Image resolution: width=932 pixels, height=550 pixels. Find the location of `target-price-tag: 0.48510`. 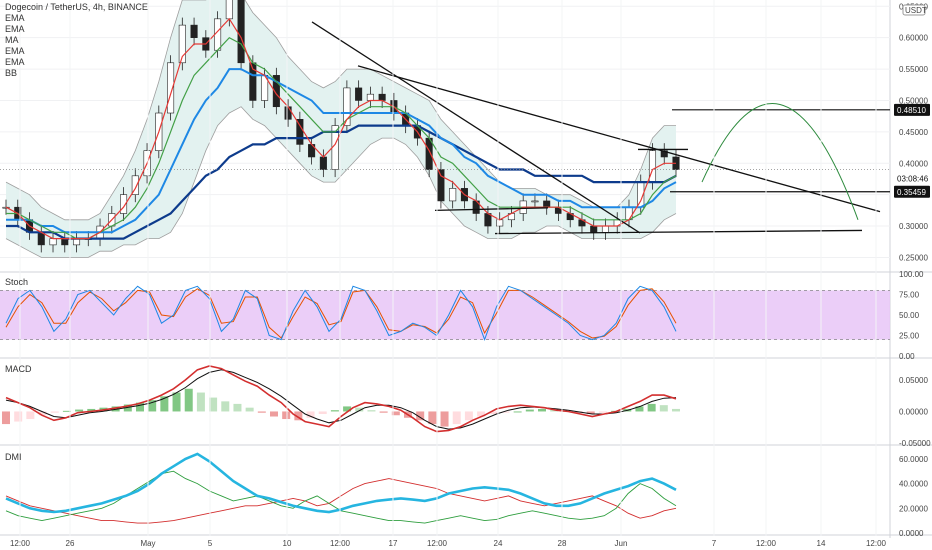

target-price-tag: 0.48510 is located at coordinates (911, 110).